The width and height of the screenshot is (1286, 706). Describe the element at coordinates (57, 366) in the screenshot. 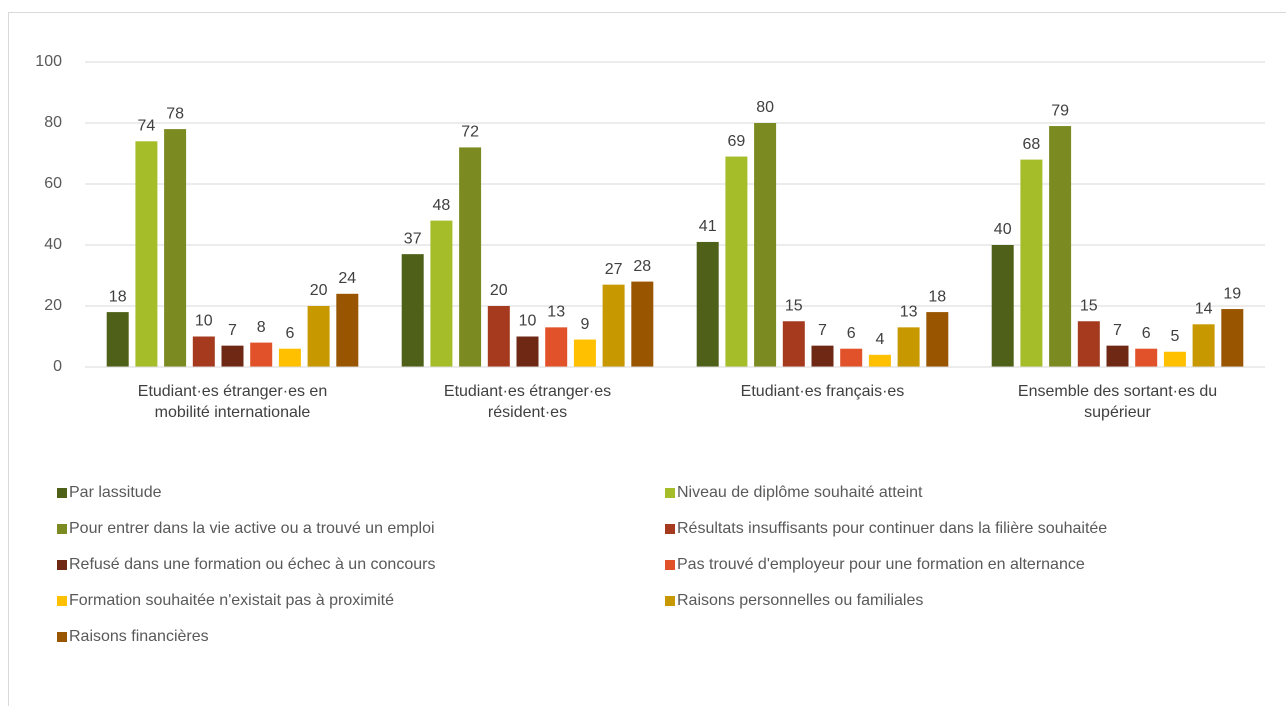

I see `y-tick-label: 0` at that location.